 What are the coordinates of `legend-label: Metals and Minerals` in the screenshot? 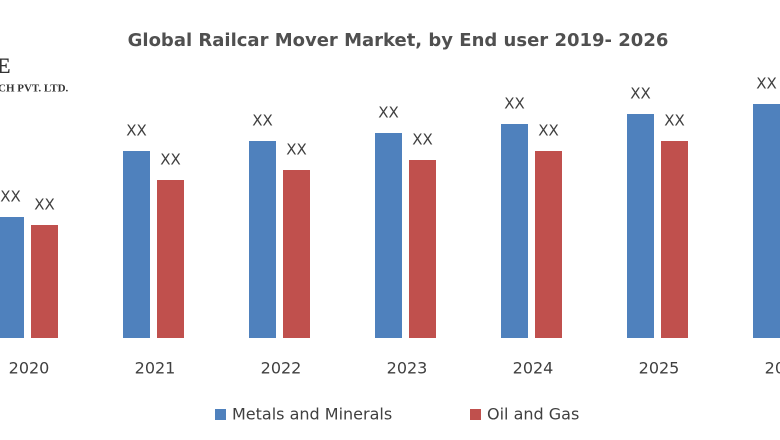 It's located at (312, 414).